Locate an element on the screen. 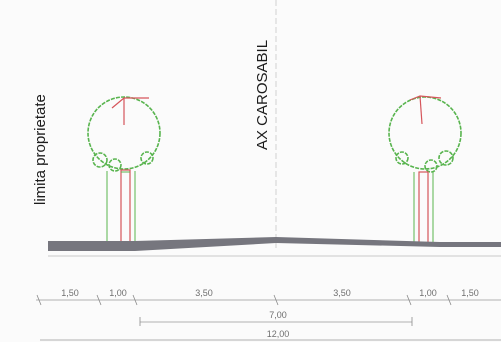  dim-sidewalk-right: 1,50 is located at coordinates (470, 293).